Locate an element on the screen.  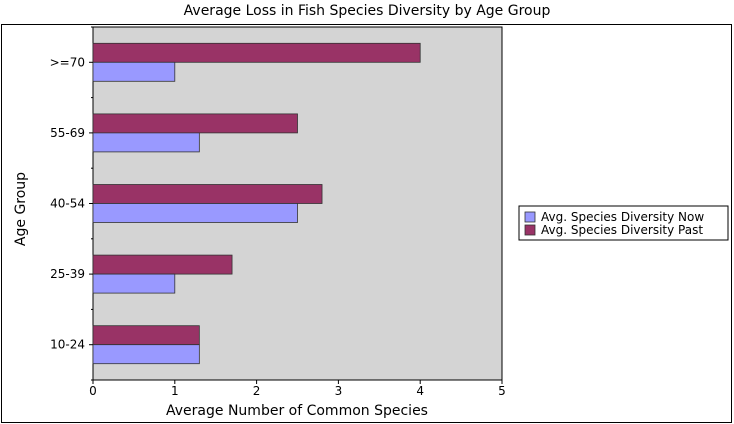
x-tick-label: 1 is located at coordinates (175, 391).